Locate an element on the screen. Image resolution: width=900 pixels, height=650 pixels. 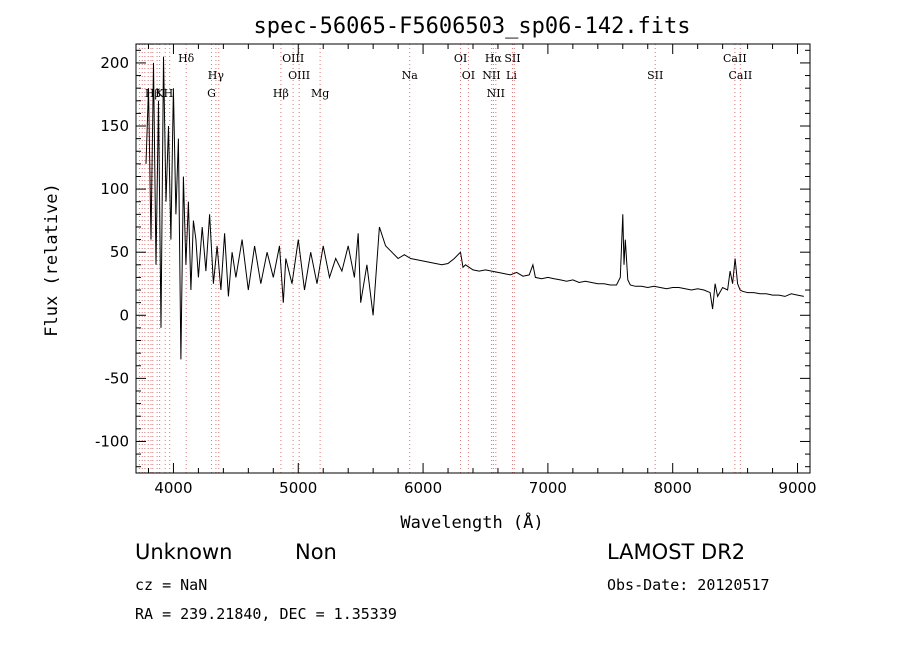
x-tick-label: 9000 is located at coordinates (797, 488).